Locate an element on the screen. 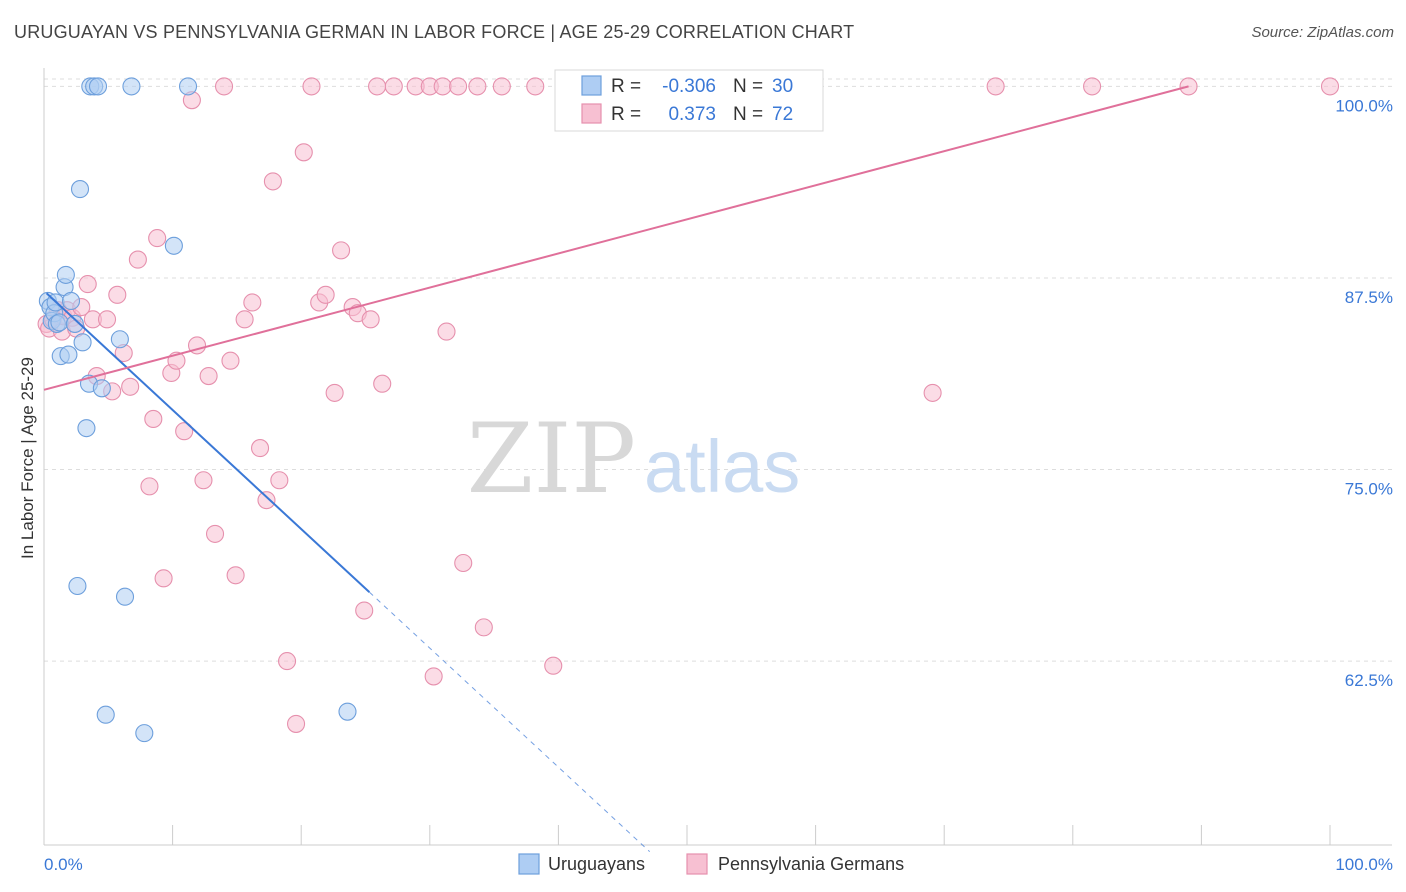 Image resolution: width=1406 pixels, height=892 pixels. legend-label-uruguayans: Uruguayans is located at coordinates (596, 864).